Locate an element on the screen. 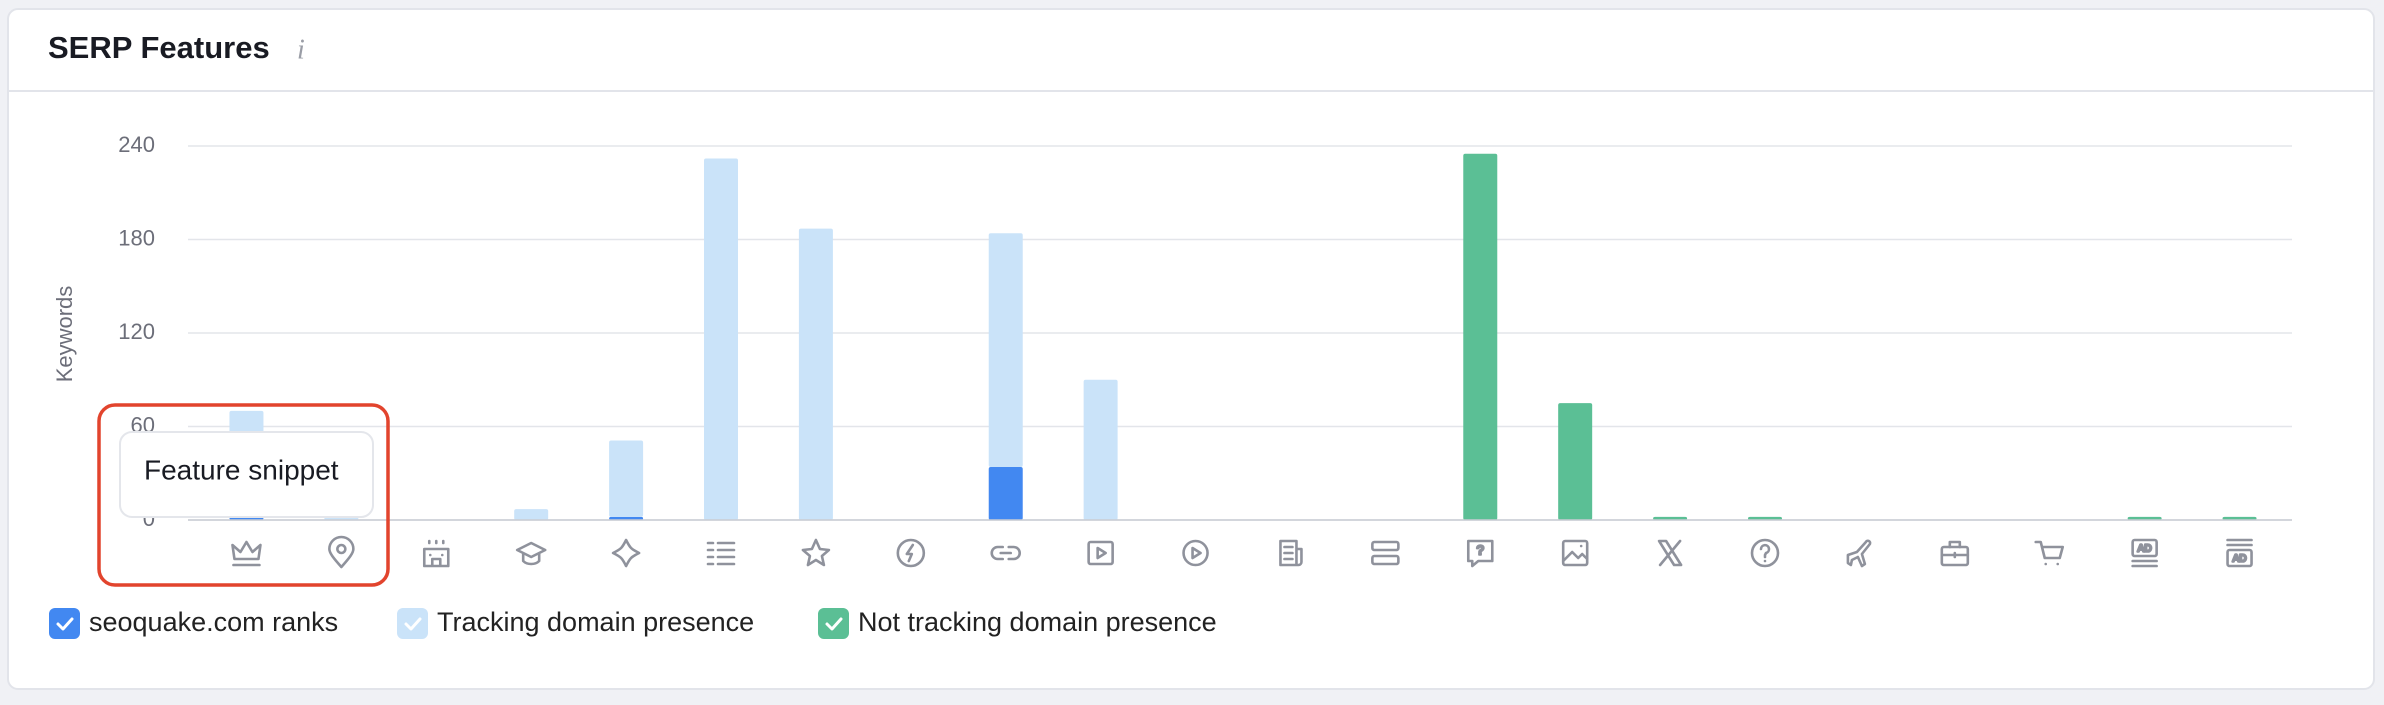  legend-label: seoquake.com ranks is located at coordinates (213, 622).